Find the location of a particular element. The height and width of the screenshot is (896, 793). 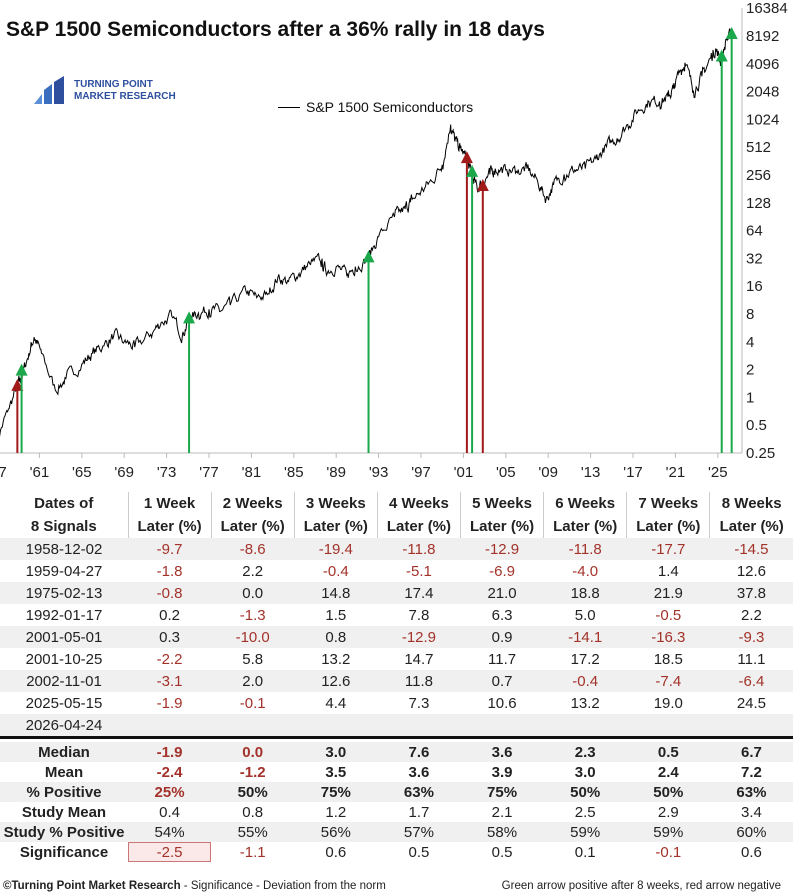

cell-return: 17.4 is located at coordinates (419, 593).